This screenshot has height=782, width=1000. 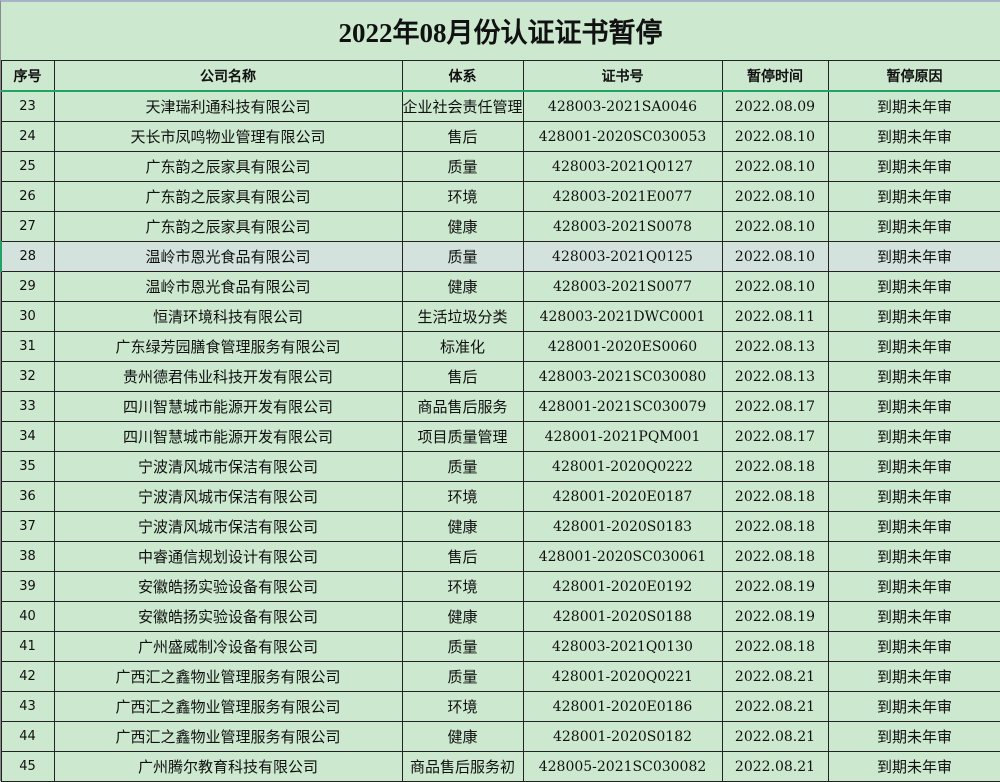 I want to click on cell-company: 中睿通信规划设计有限公司, so click(x=228, y=556).